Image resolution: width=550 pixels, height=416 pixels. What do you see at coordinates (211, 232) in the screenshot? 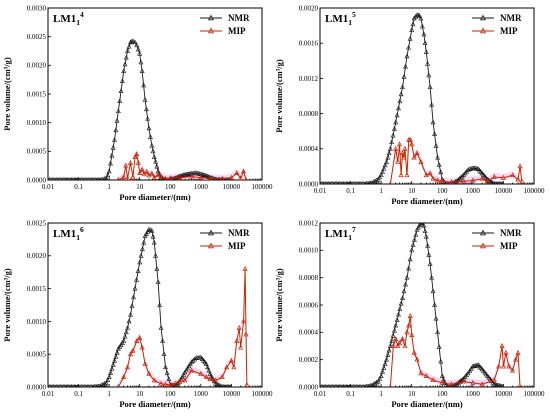
I see `legend-swatch-marker` at bounding box center [211, 232].